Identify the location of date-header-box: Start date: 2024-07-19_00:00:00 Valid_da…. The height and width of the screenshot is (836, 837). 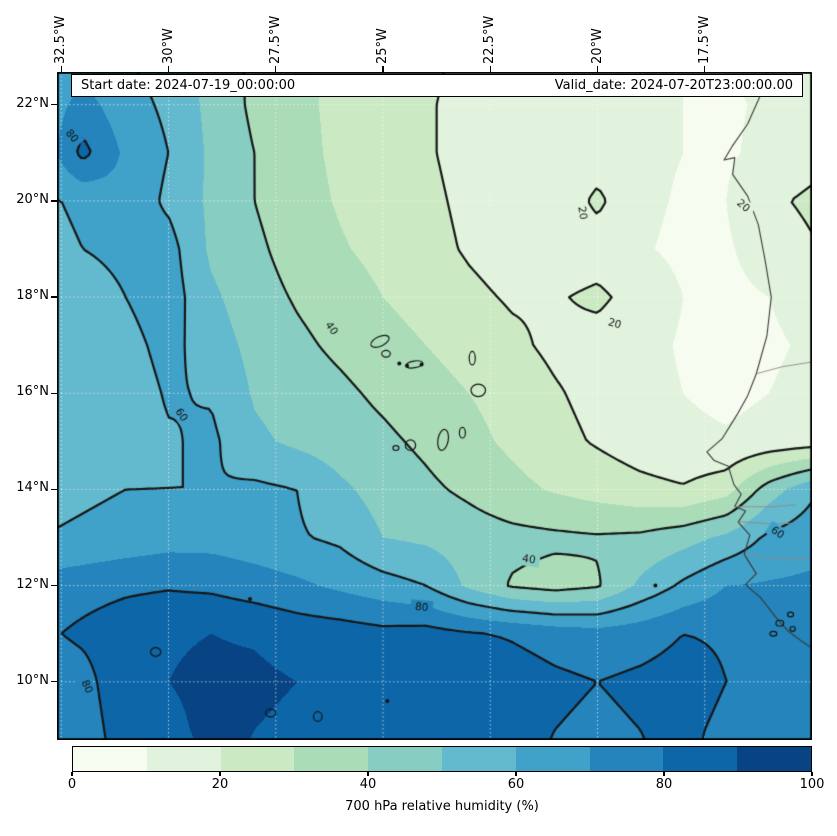
(437, 85).